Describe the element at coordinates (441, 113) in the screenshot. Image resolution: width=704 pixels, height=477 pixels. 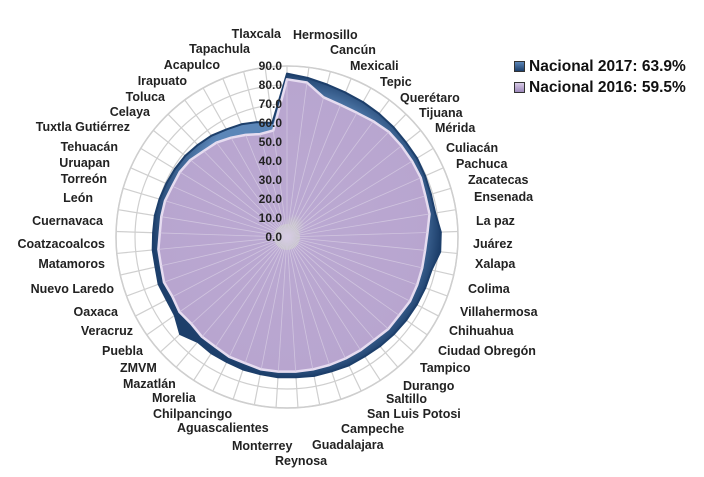
I see `category-label: Tijuana` at that location.